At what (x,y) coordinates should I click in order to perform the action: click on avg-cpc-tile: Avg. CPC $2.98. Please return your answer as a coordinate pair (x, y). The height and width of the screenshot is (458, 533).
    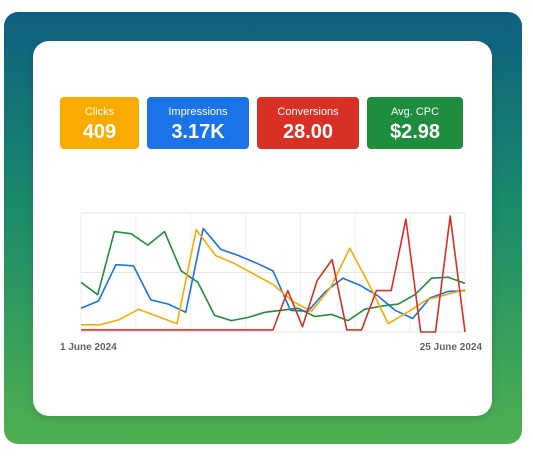
    Looking at the image, I should click on (415, 123).